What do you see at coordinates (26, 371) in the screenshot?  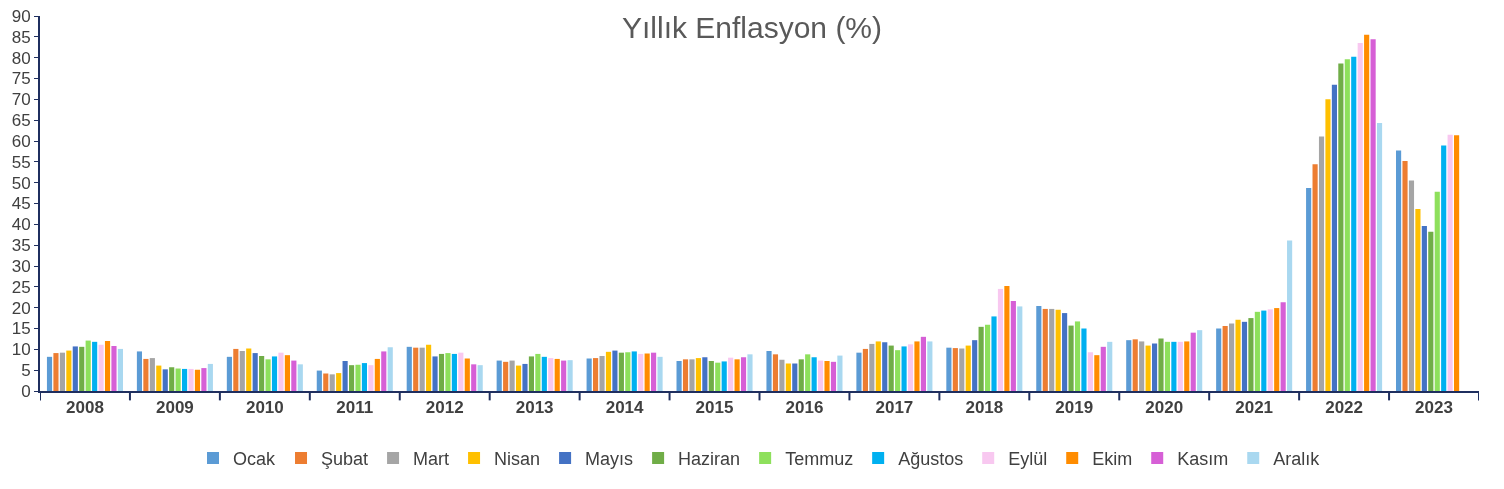 I see `y-tick-label: 5` at bounding box center [26, 371].